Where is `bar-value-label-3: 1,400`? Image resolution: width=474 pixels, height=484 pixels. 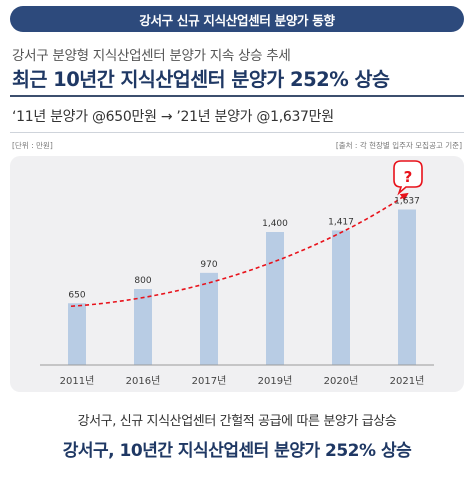
bar-value-label-3: 1,400 is located at coordinates (275, 224).